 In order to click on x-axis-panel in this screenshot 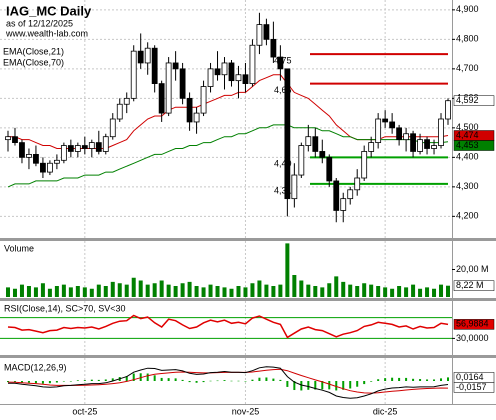, I will do `click(248, 412)`.